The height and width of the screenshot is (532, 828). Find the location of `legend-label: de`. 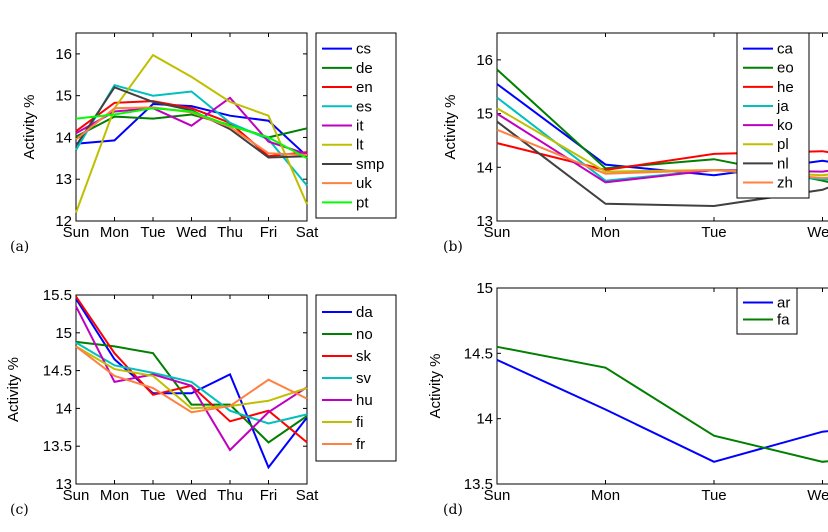

legend-label: de is located at coordinates (364, 68).